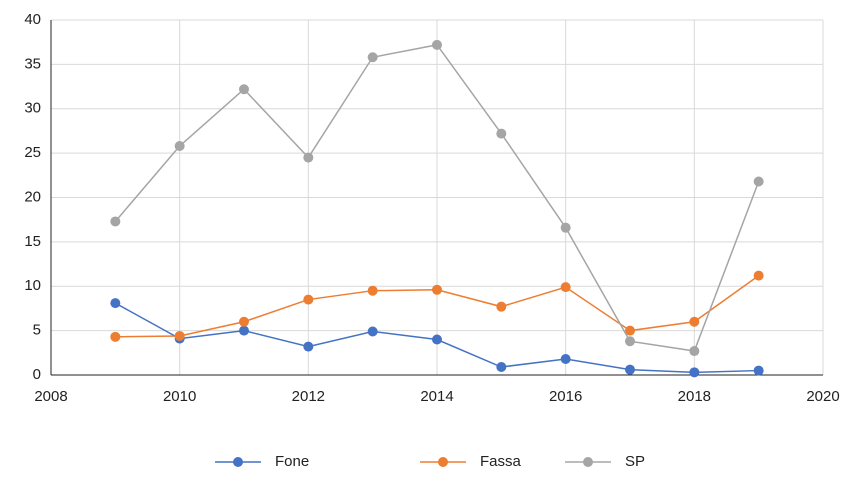  Describe the element at coordinates (32, 285) in the screenshot. I see `y-tick-label: 10` at that location.